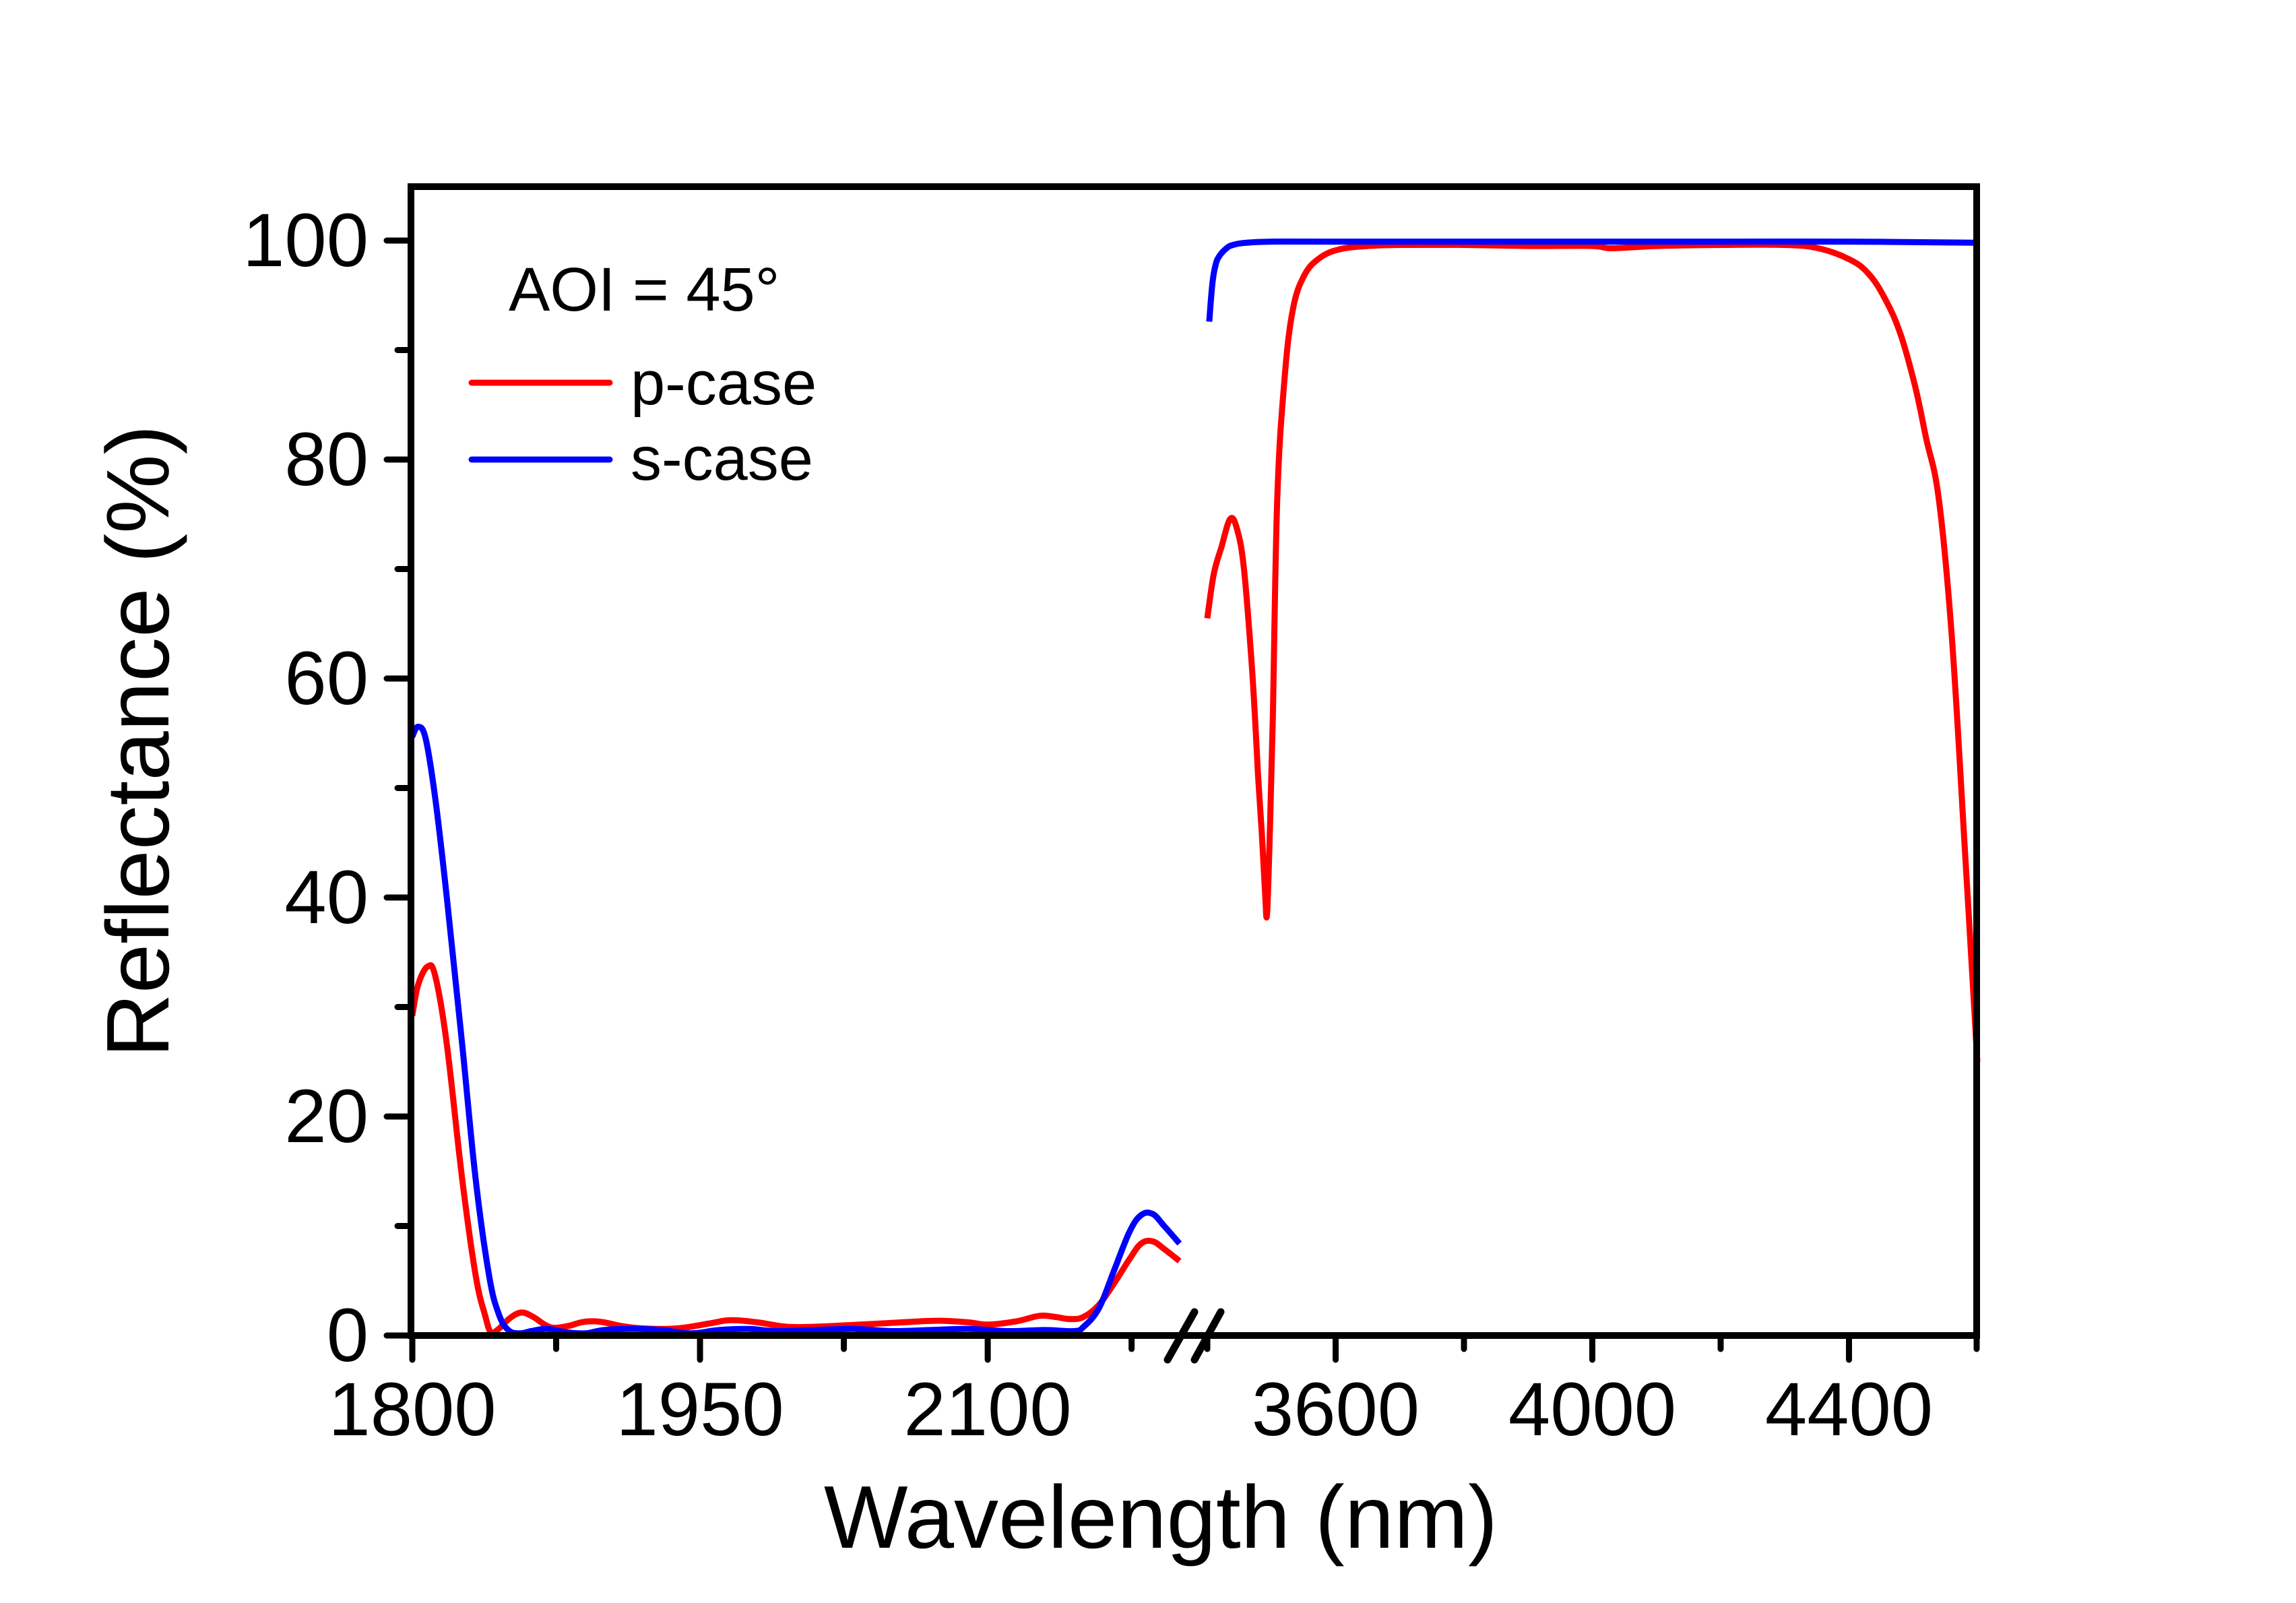 This screenshot has height=1603, width=2296. I want to click on y-tick-label: 60, so click(326, 678).